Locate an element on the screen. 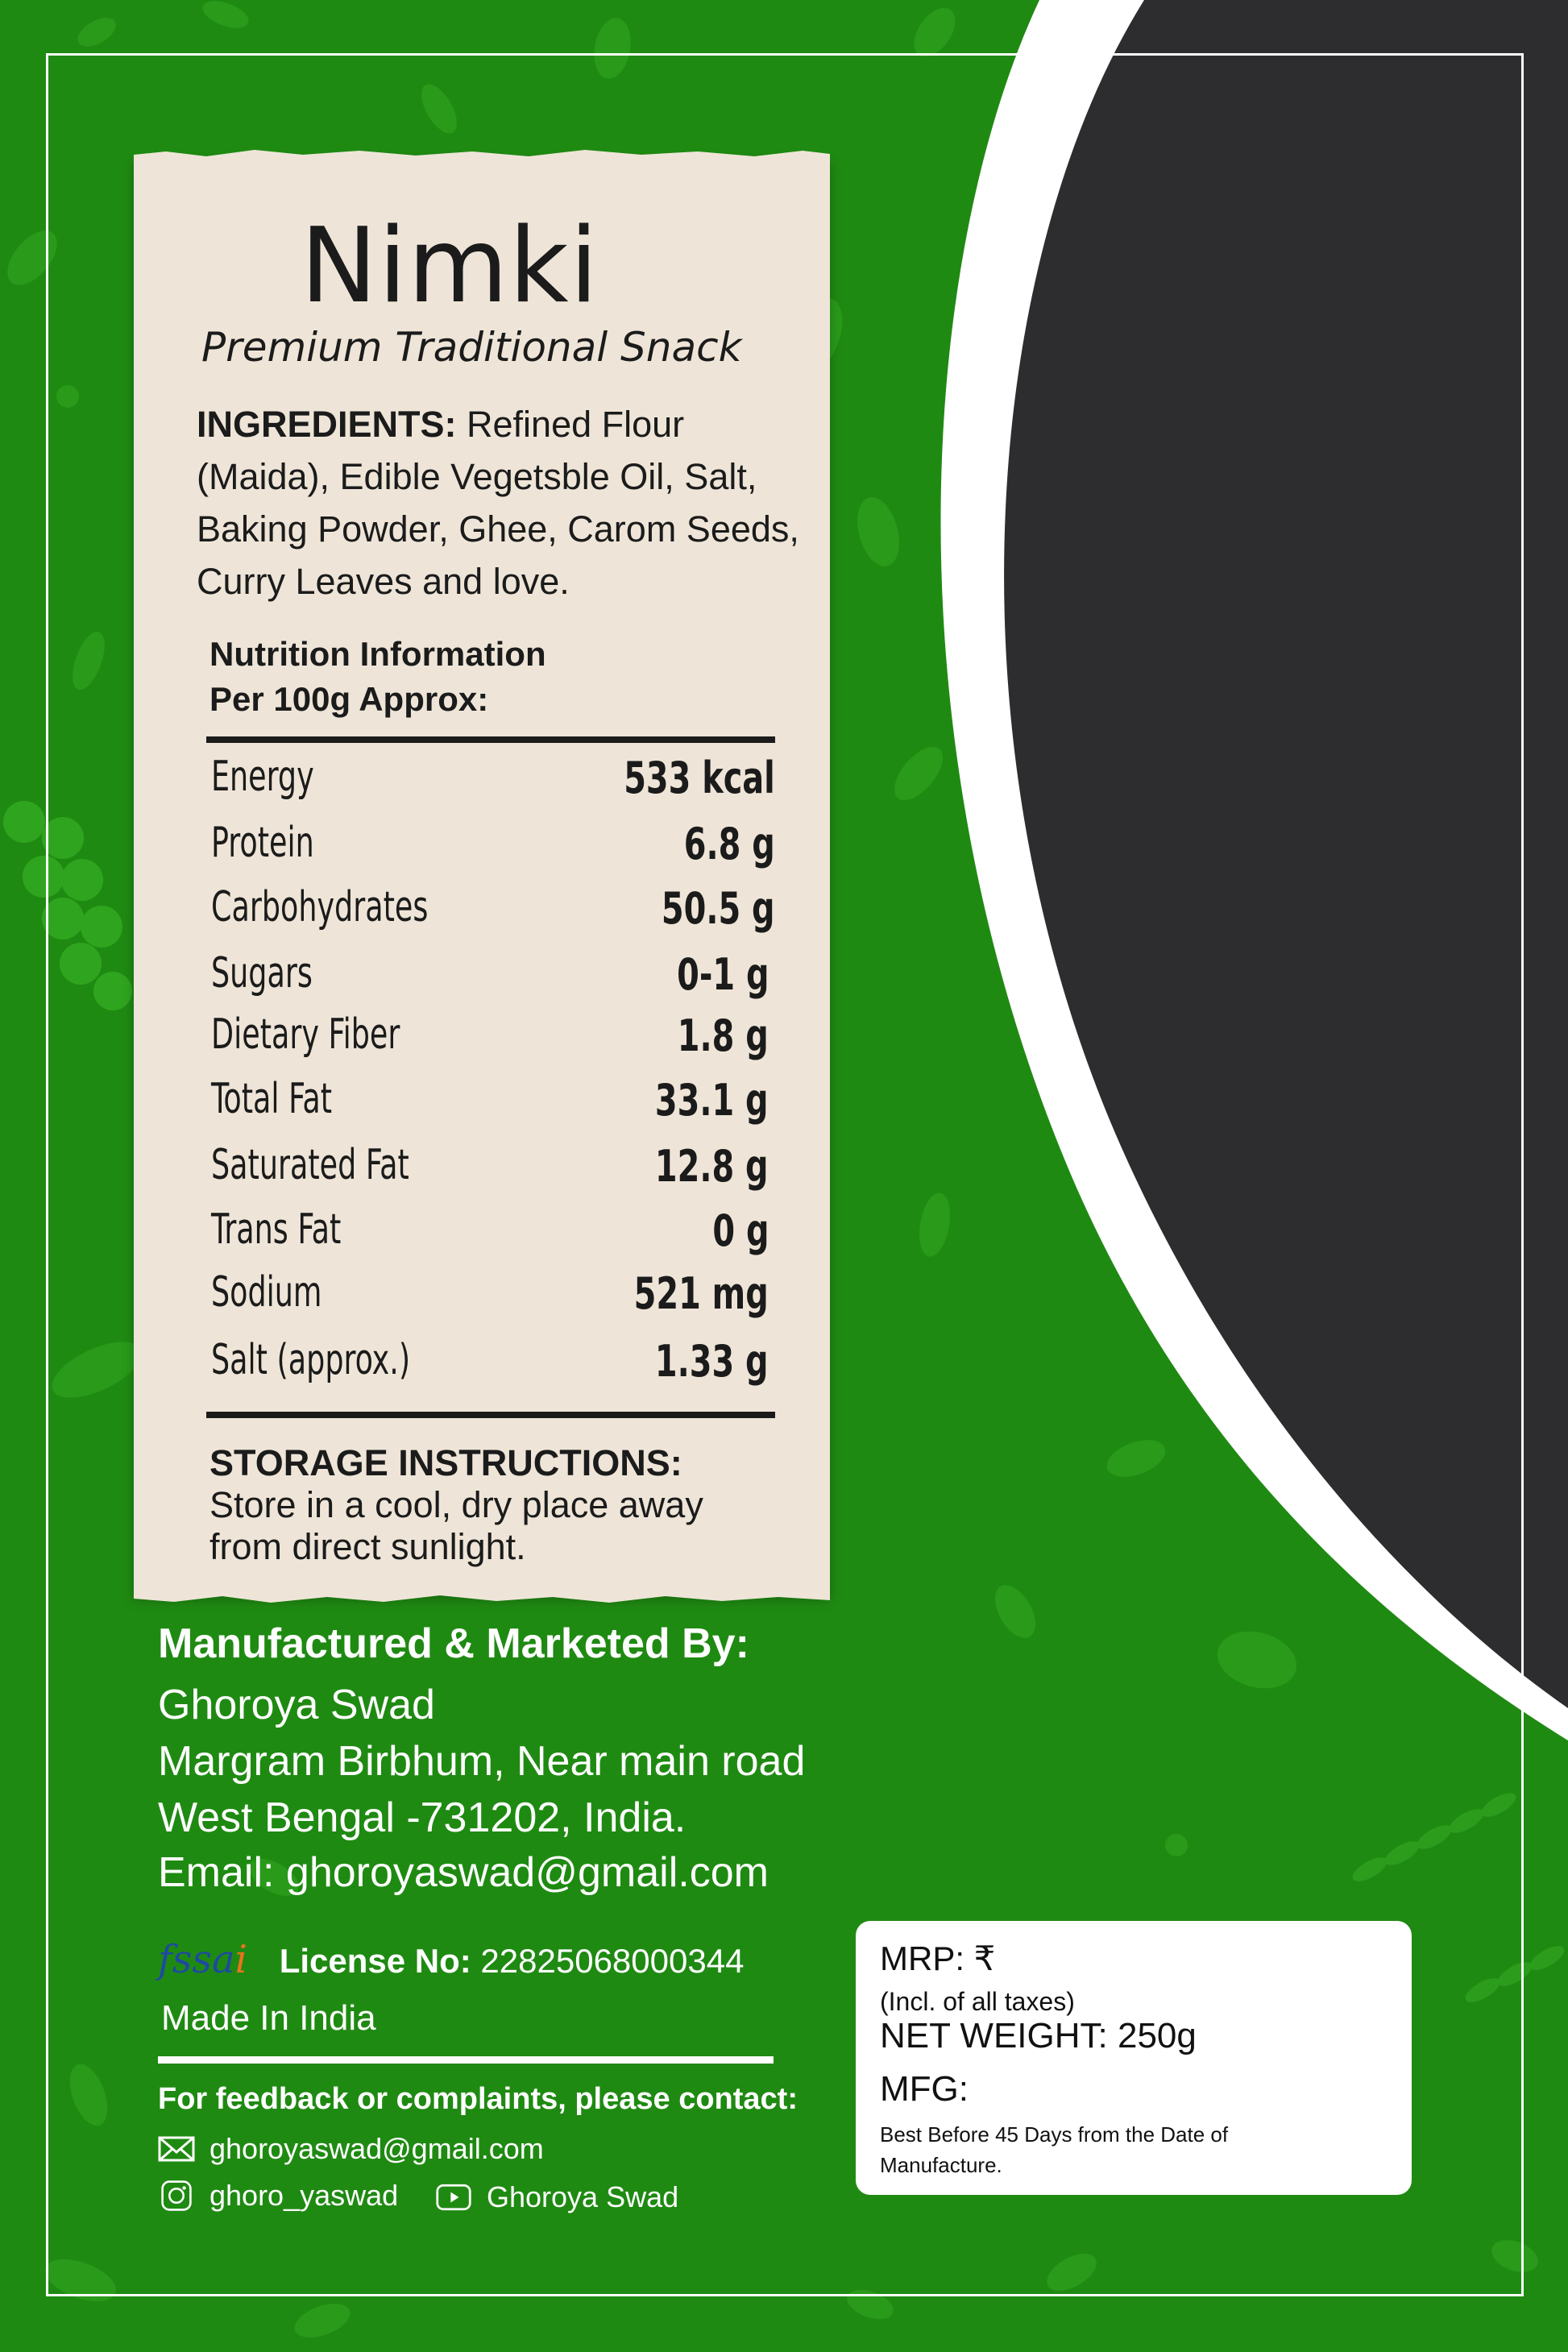 Image resolution: width=1568 pixels, height=2352 pixels. nutrient-label: Salt (approx.) is located at coordinates (311, 1360).